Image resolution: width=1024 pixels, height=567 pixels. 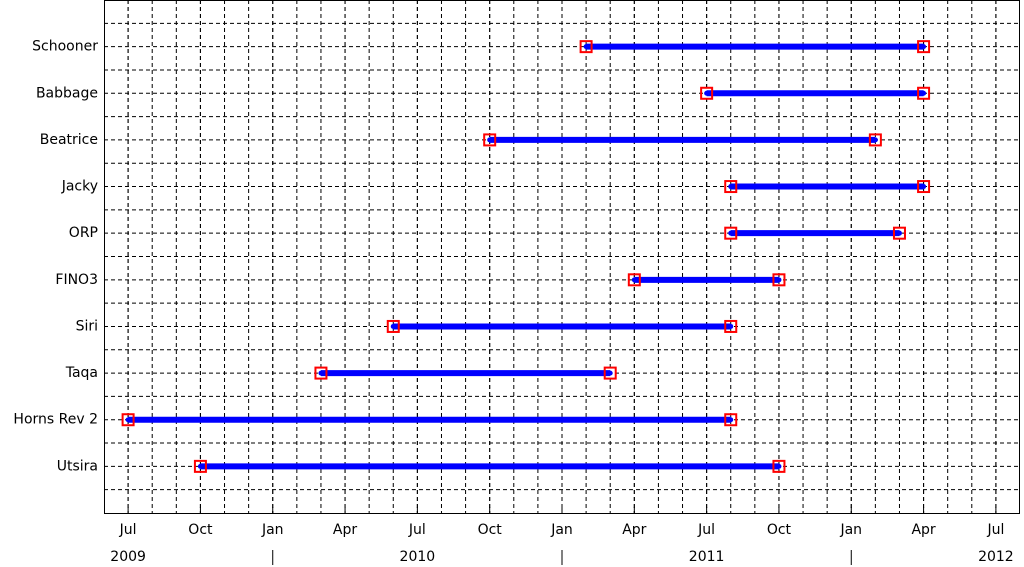 I want to click on y-tick-label: Siri, so click(x=87, y=326).